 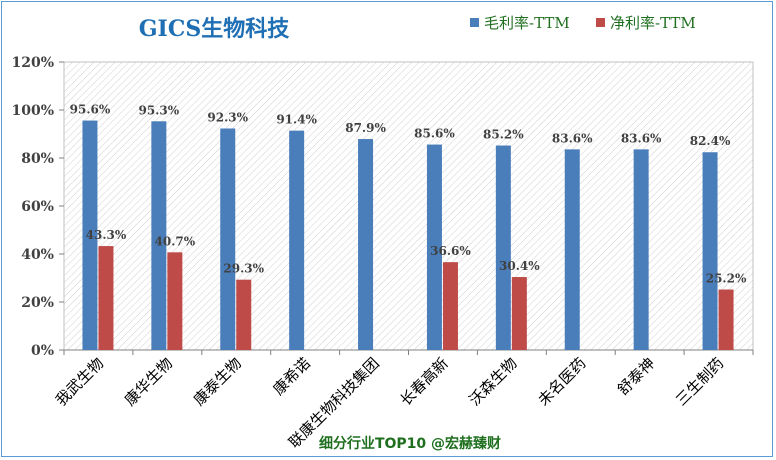 What do you see at coordinates (710, 141) in the screenshot?
I see `data-label-gross-margin: 82.4%` at bounding box center [710, 141].